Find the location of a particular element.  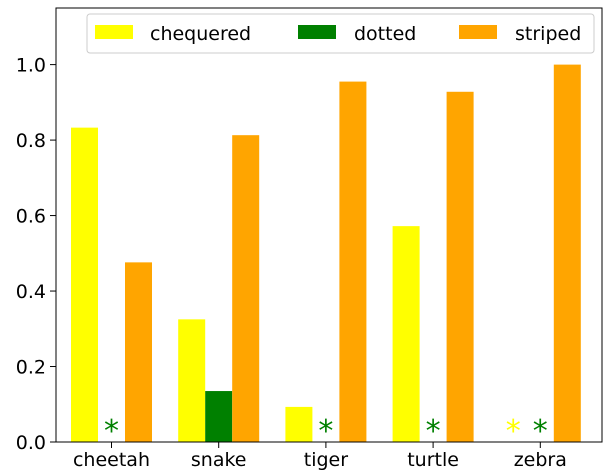

y-tick-label: 0.6 is located at coordinates (31, 217).